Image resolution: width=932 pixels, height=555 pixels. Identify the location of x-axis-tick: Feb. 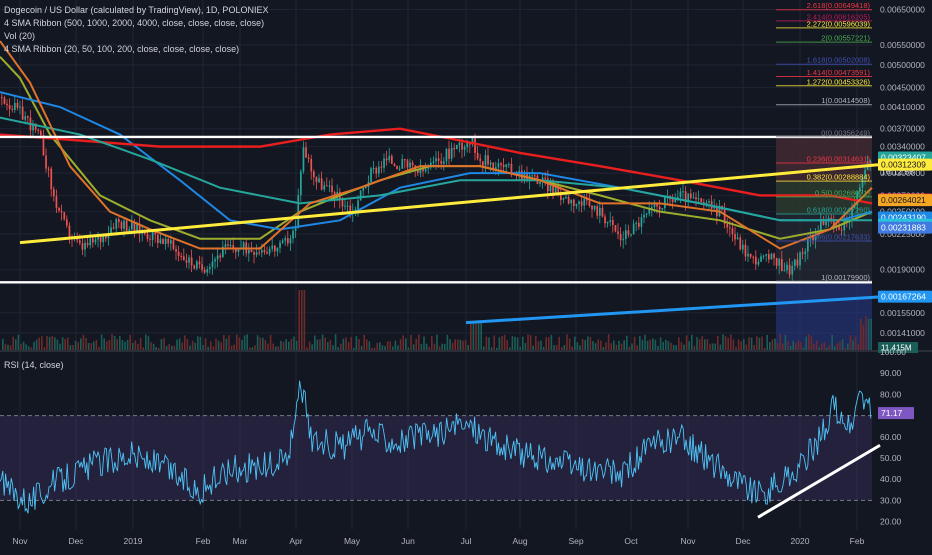
(203, 541).